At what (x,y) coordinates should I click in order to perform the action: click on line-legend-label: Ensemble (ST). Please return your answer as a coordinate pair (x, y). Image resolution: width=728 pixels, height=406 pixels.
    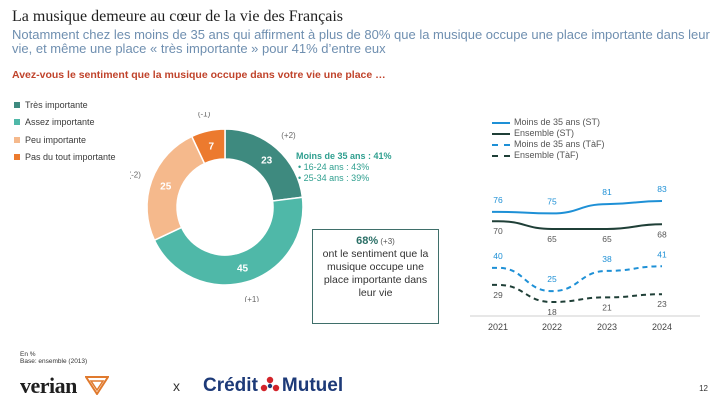
    Looking at the image, I should click on (544, 133).